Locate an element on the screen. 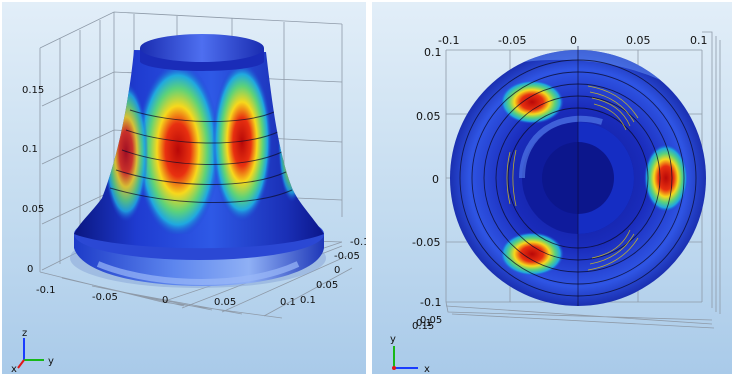  z-tick-label: 0 is located at coordinates (30, 269).